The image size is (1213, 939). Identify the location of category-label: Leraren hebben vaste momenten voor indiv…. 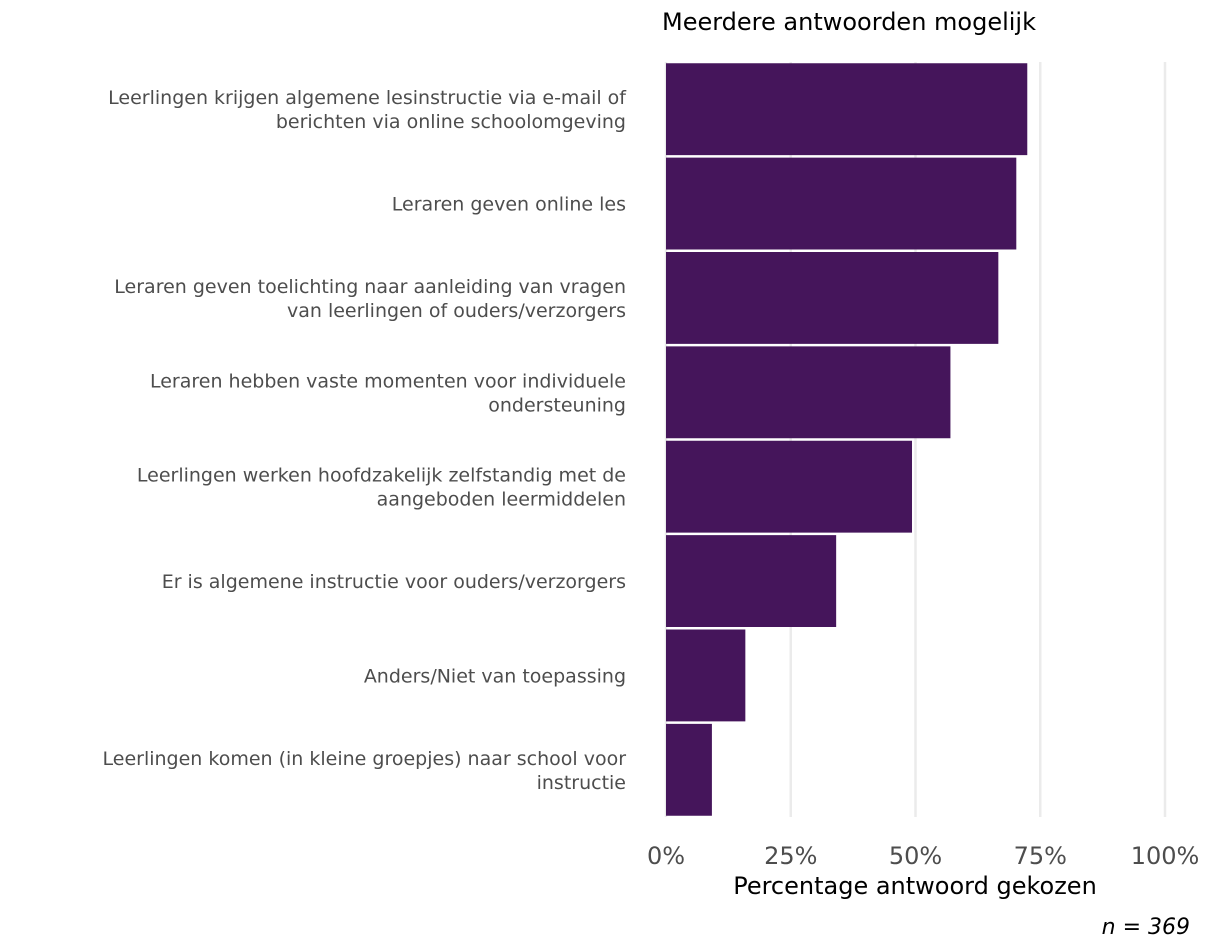
(388, 393).